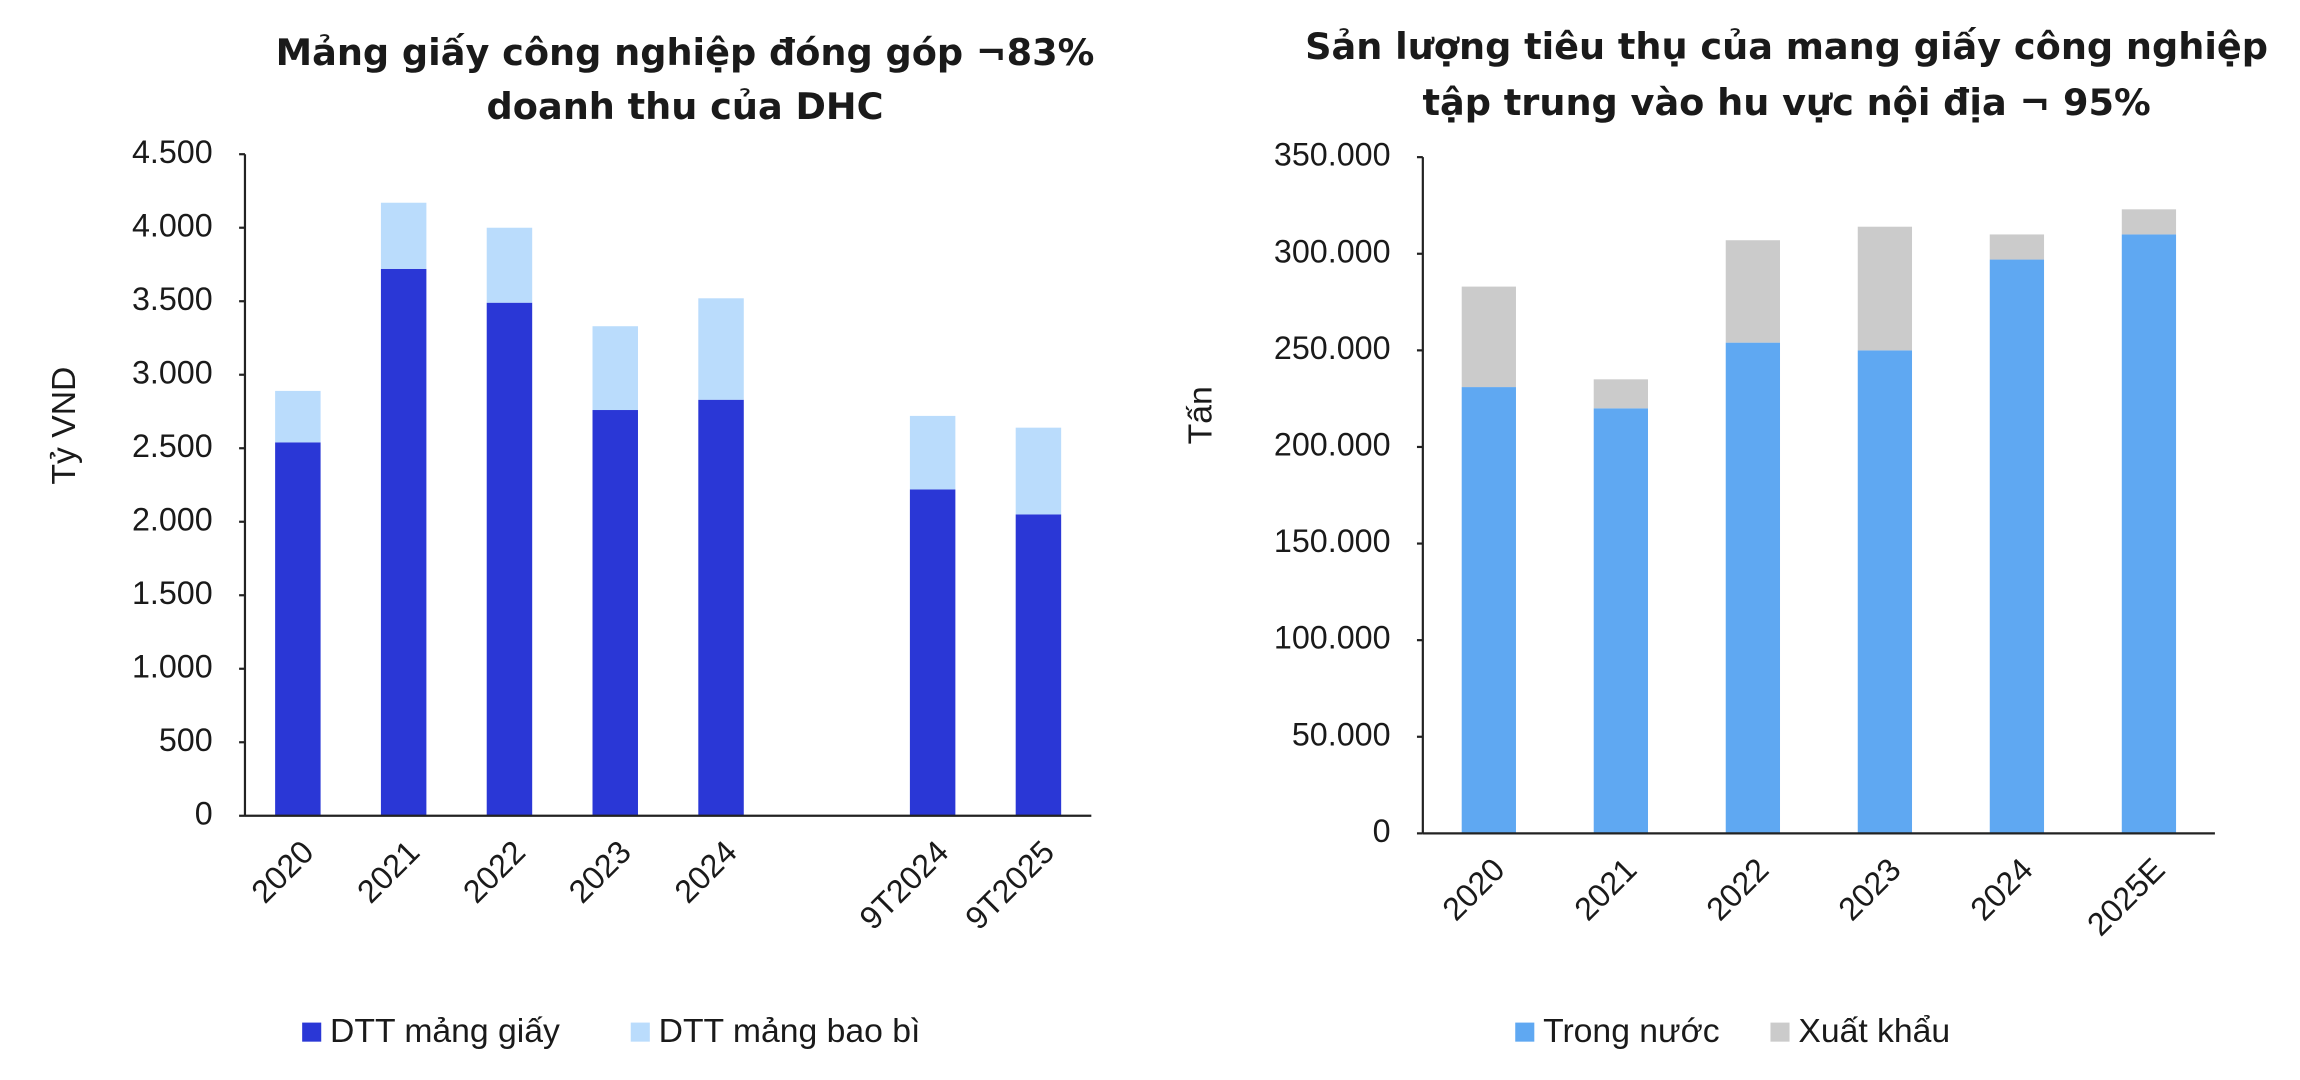 This screenshot has width=2300, height=1080. What do you see at coordinates (790, 1031) in the screenshot?
I see `legend-label: DTT mảng bao bì` at bounding box center [790, 1031].